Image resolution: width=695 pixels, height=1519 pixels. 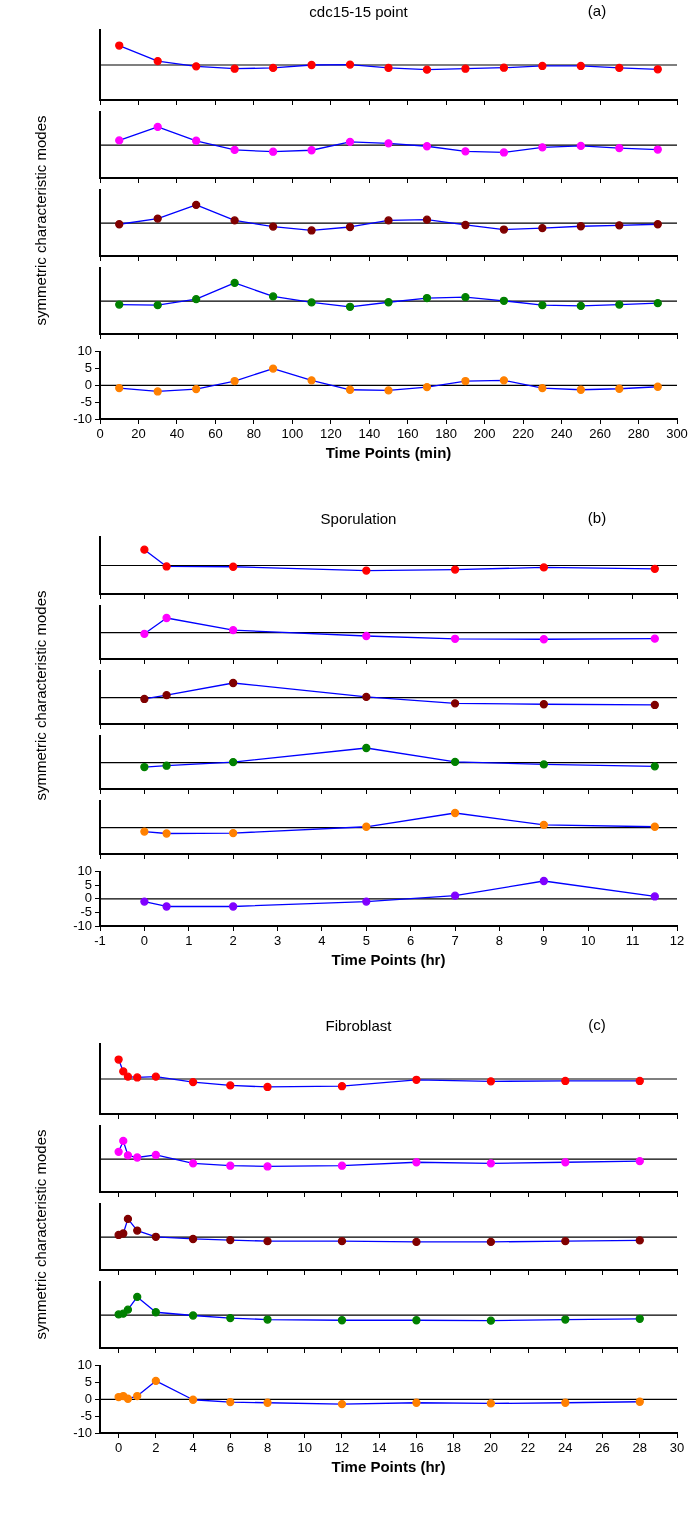 I want to click on x-tick-label: 60, so click(x=215, y=434).